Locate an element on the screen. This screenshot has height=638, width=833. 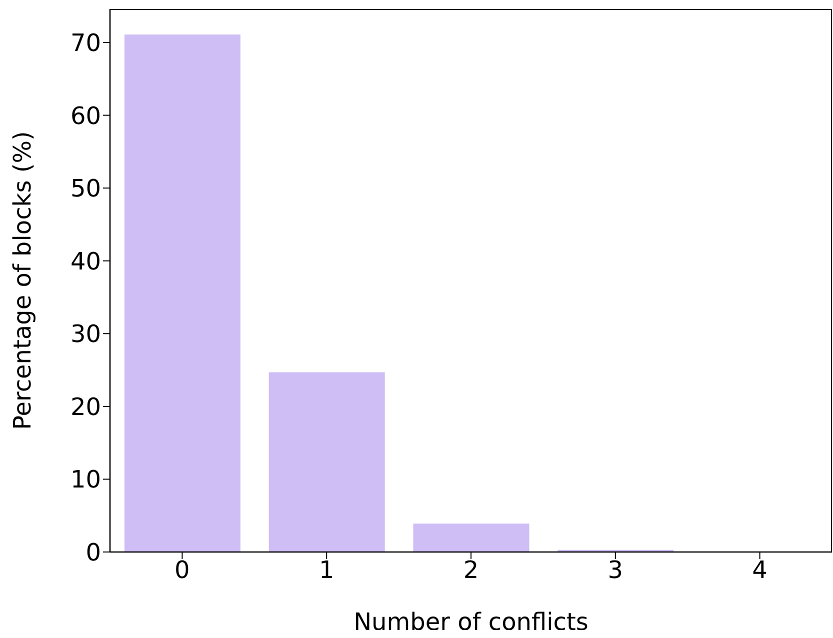
x-tick-label: 4 is located at coordinates (760, 570).